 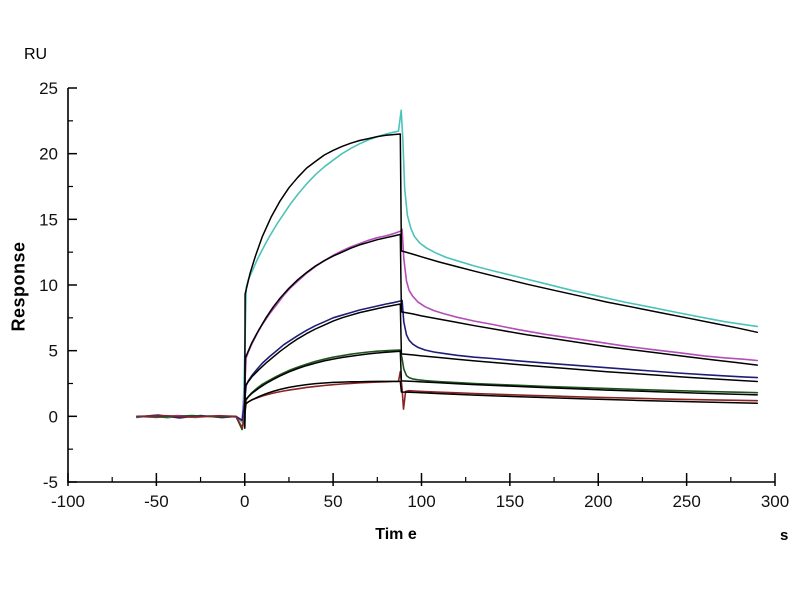 I want to click on y-tick-label: -5, so click(x=50, y=482).